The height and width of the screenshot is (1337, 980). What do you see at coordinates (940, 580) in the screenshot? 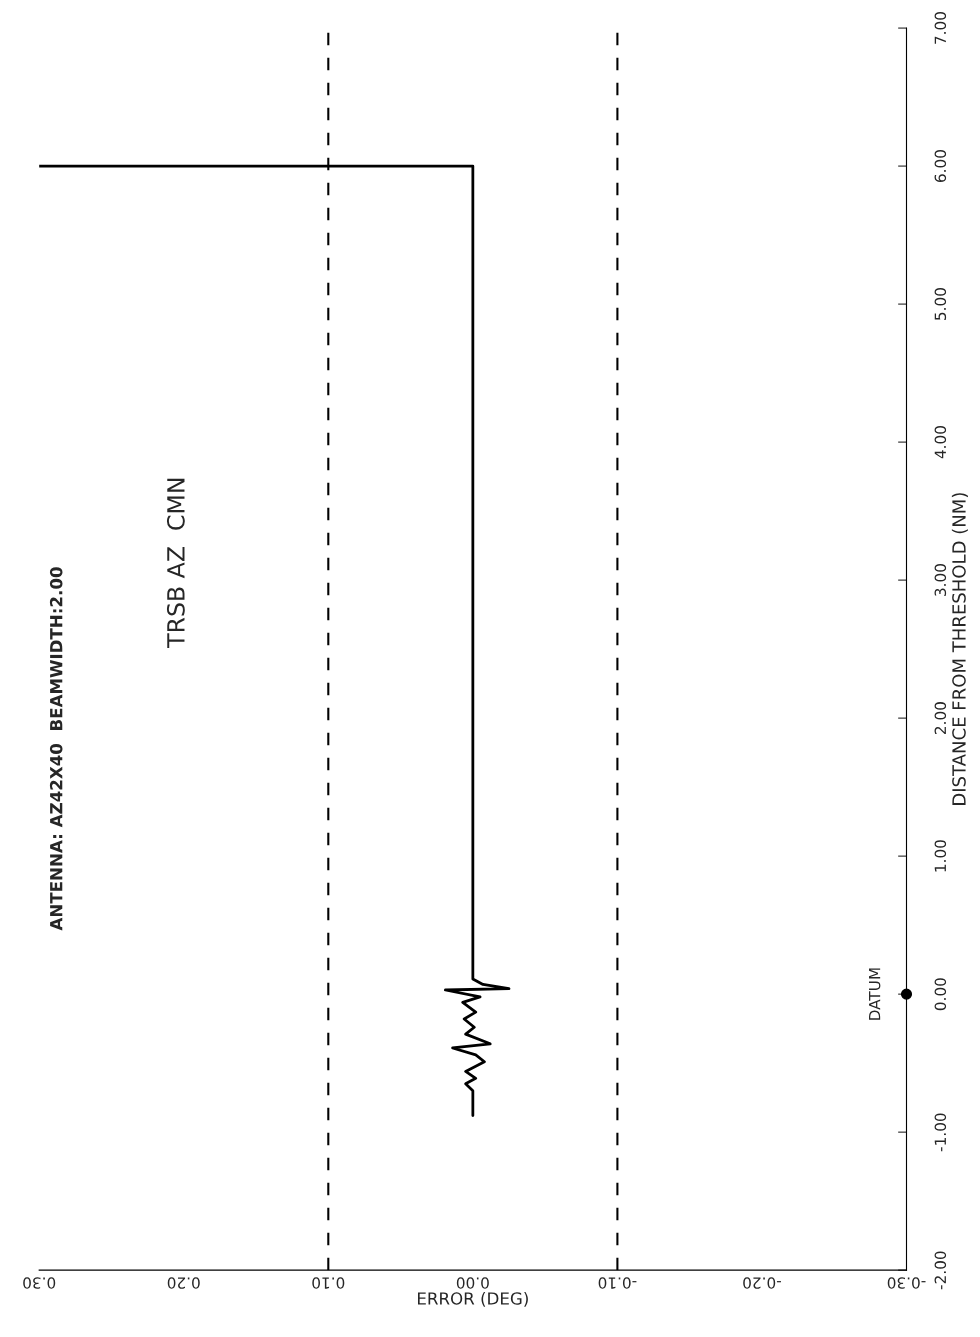
I see `y-tick-label: 3.00` at bounding box center [940, 580].